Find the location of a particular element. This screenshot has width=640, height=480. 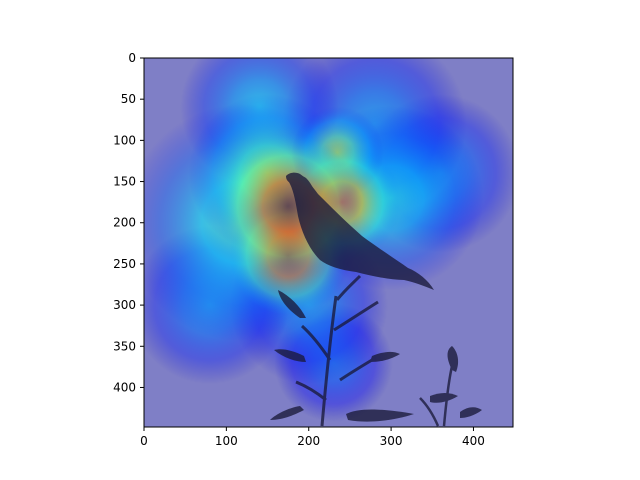

bird-body is located at coordinates (360, 231).